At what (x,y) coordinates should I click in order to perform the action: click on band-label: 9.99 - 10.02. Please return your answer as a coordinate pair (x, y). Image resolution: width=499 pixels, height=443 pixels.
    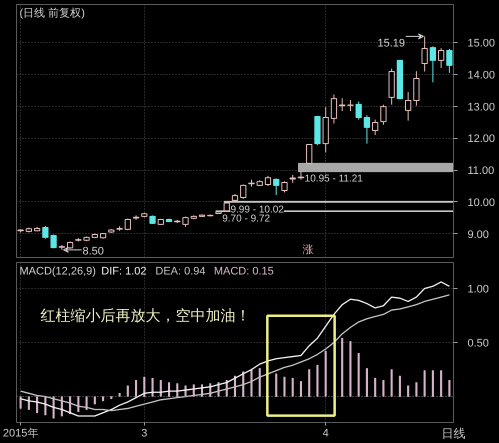
    Looking at the image, I should click on (257, 210).